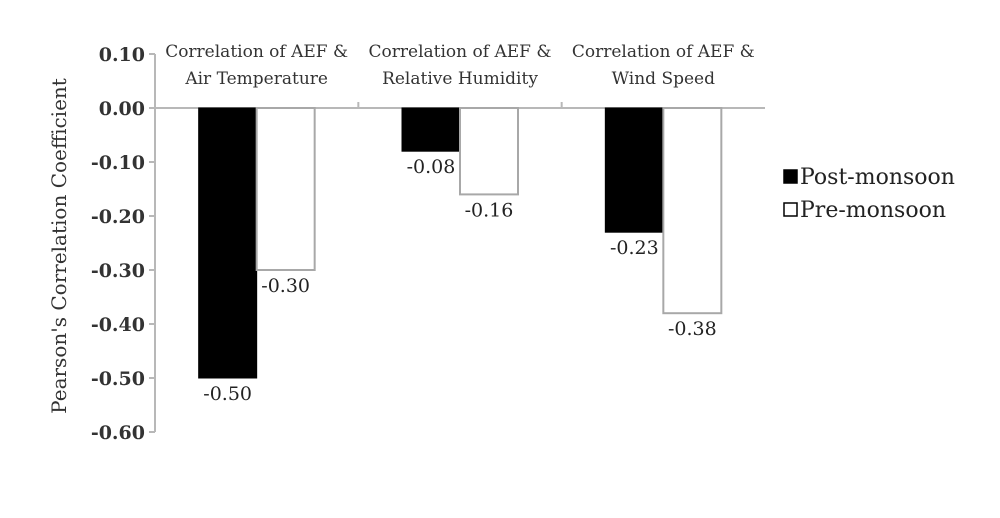 The height and width of the screenshot is (518, 1000). I want to click on legend-label: Pre-monsoon, so click(873, 210).